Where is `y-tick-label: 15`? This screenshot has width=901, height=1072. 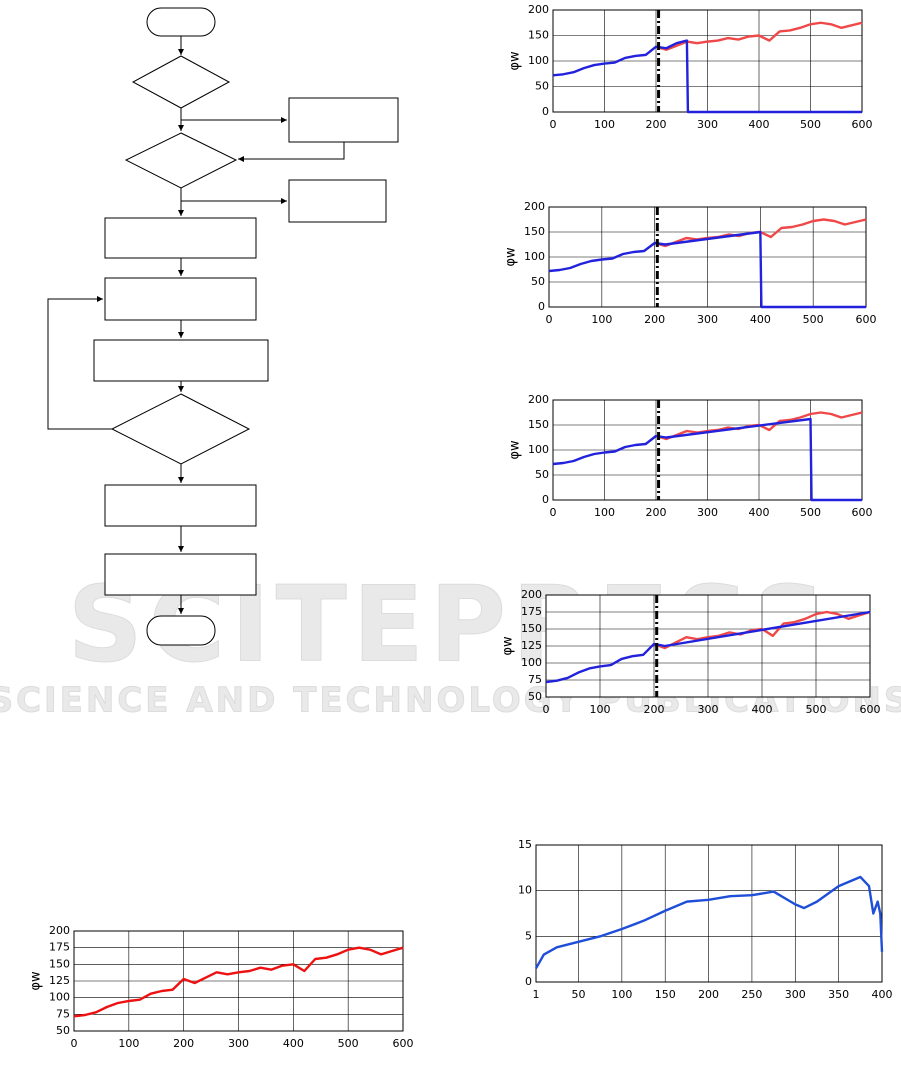 y-tick-label: 15 is located at coordinates (525, 844).